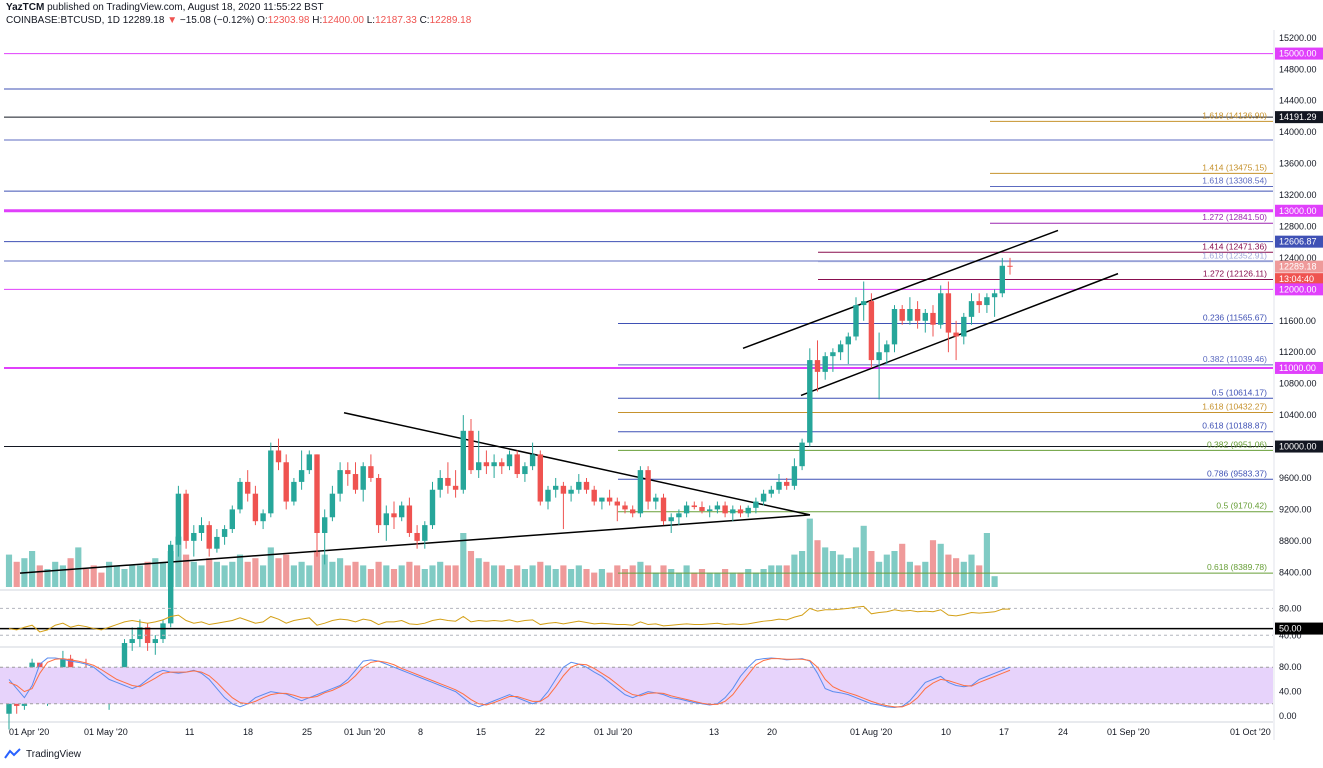 The height and width of the screenshot is (768, 1323). Describe the element at coordinates (1298, 101) in the screenshot. I see `price-axis-tick: 14400.00` at that location.